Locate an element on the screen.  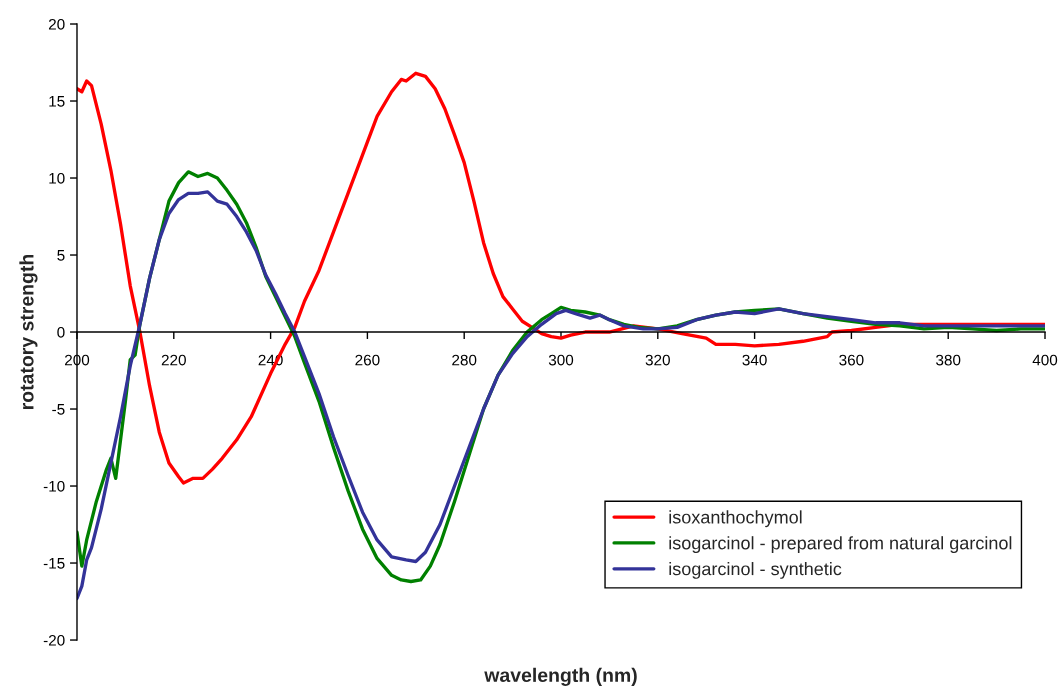
x-tick-label: 380 is located at coordinates (948, 360).